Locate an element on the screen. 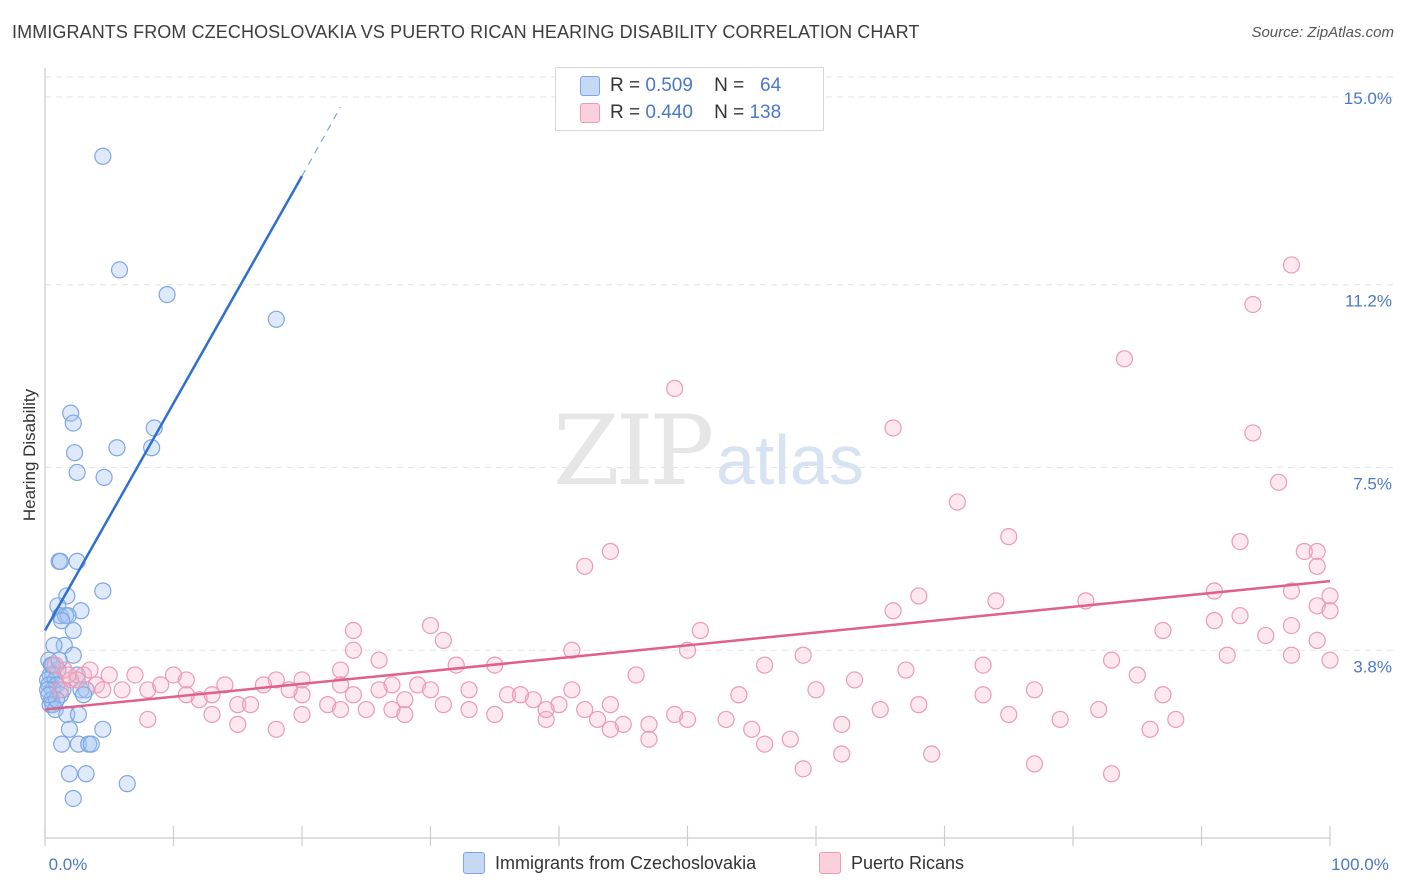 The image size is (1406, 892). y-axis-title: Hearing Disability is located at coordinates (29, 454).